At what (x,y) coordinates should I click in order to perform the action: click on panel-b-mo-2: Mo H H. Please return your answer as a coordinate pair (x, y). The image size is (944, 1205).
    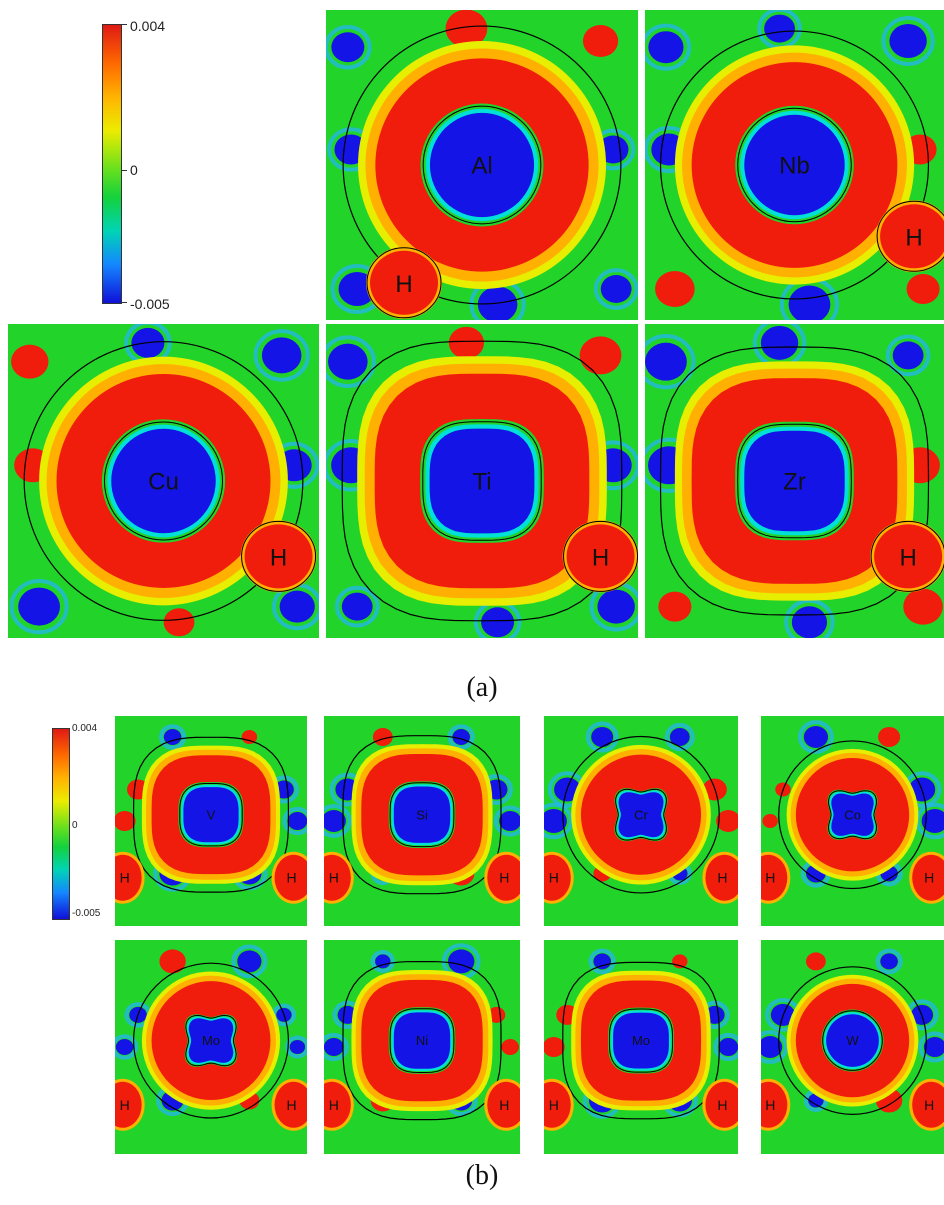
    Looking at the image, I should click on (641, 1047).